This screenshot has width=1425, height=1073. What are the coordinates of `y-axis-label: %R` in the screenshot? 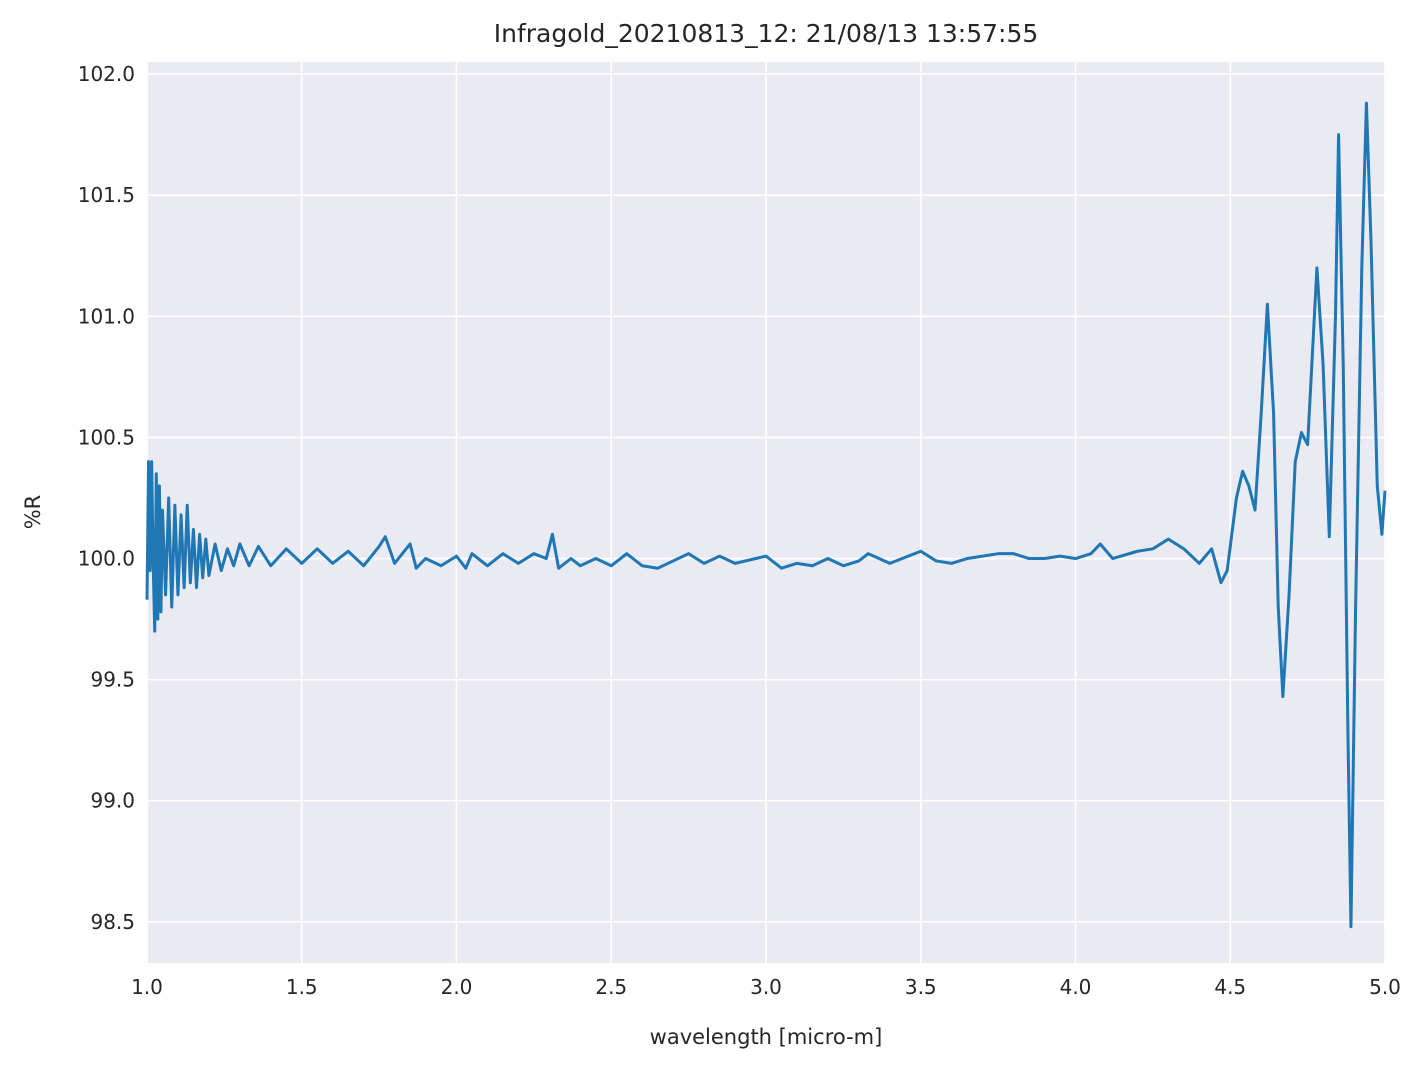 It's located at (33, 512).